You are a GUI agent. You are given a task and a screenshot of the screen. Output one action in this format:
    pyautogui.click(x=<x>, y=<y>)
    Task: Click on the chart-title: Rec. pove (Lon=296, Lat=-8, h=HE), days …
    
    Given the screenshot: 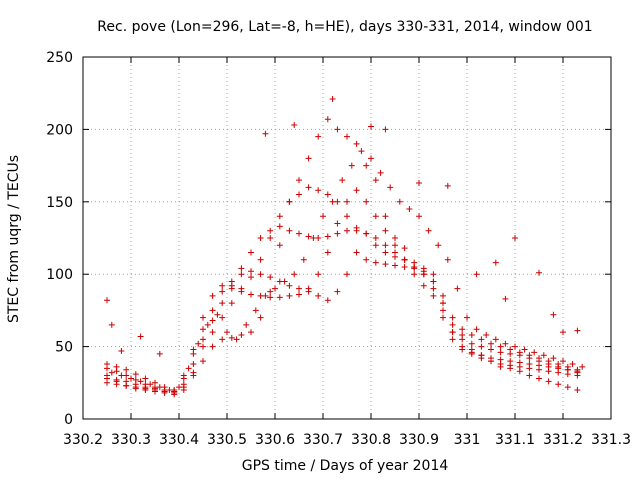 What is the action you would take?
    pyautogui.click(x=344, y=27)
    